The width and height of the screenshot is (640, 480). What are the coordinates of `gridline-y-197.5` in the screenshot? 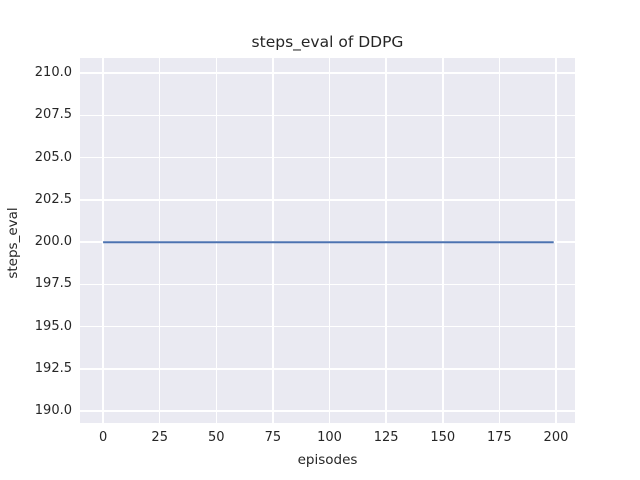 It's located at (327, 284).